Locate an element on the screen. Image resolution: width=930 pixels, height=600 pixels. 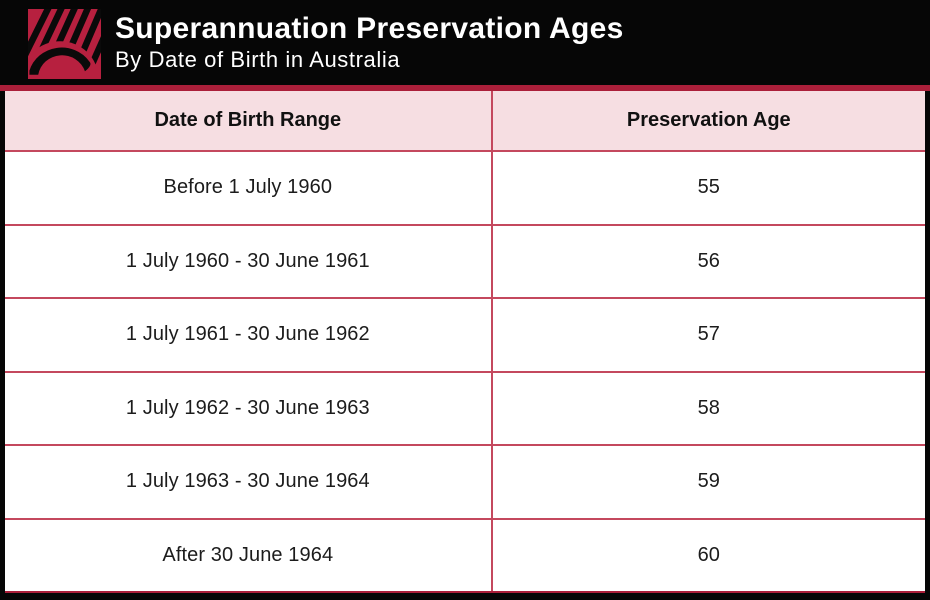
column-header-preservation-age: Preservation Age is located at coordinates (708, 120).